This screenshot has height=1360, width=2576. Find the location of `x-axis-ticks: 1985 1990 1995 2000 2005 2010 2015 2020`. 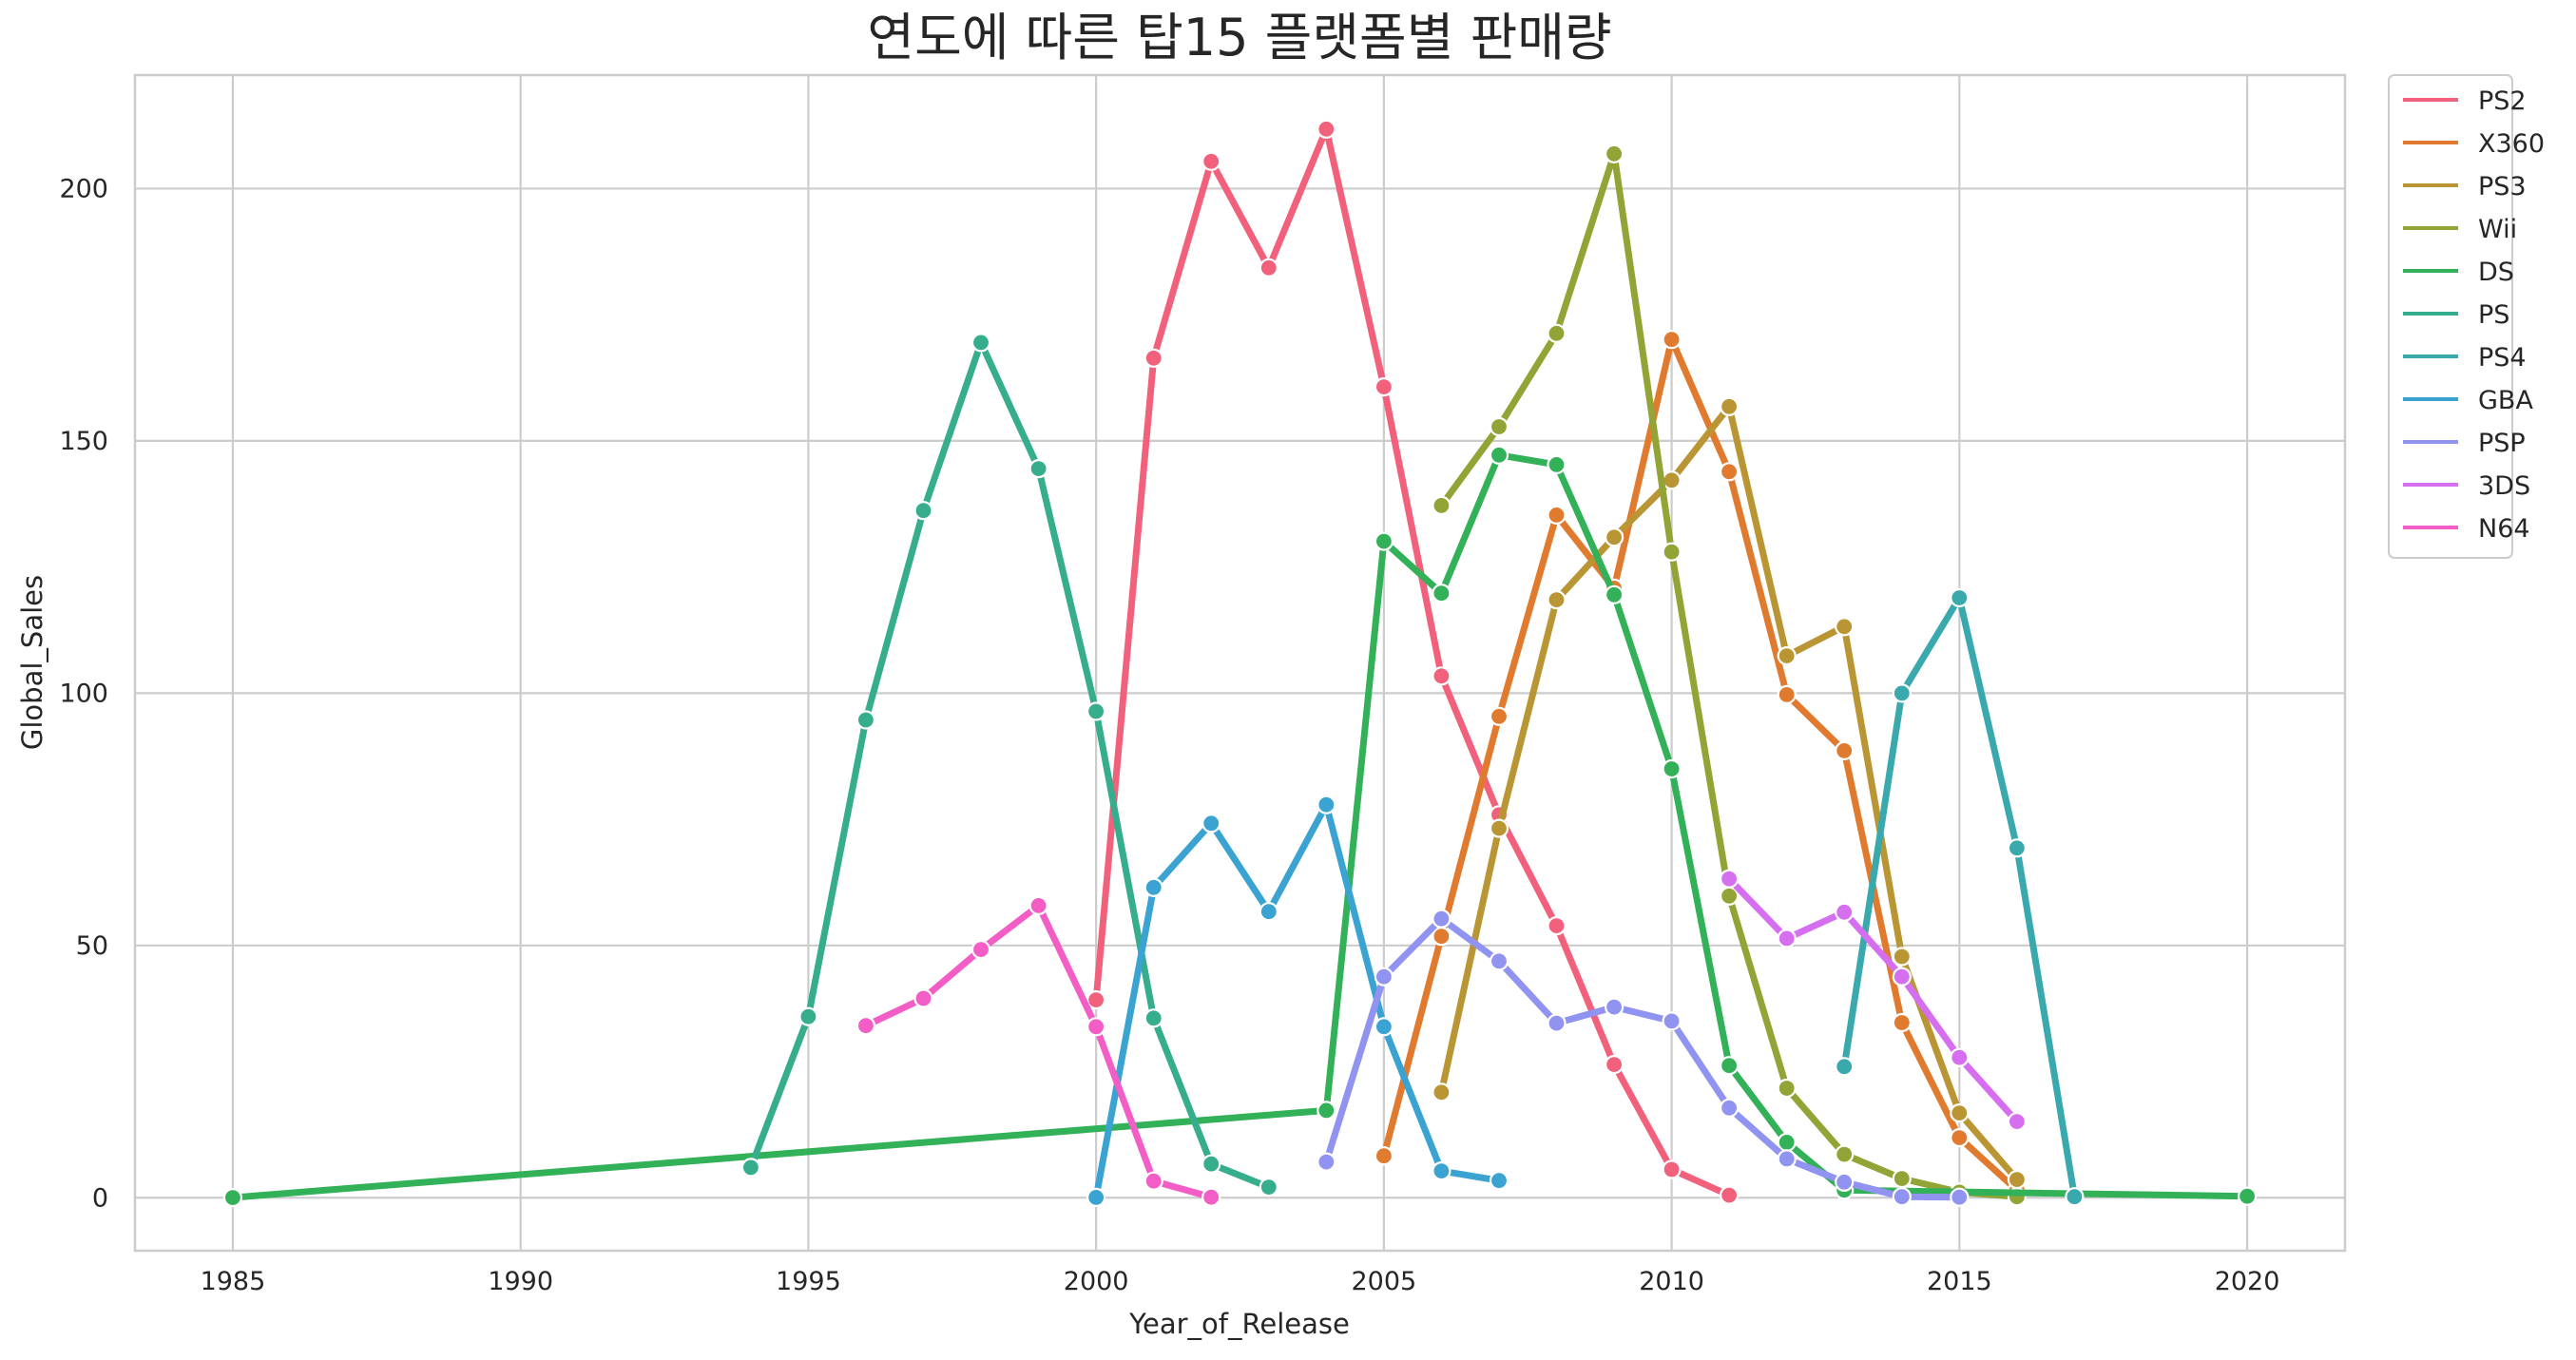

x-axis-ticks: 1985 1990 1995 2000 2005 2010 2015 2020 is located at coordinates (1240, 1281).